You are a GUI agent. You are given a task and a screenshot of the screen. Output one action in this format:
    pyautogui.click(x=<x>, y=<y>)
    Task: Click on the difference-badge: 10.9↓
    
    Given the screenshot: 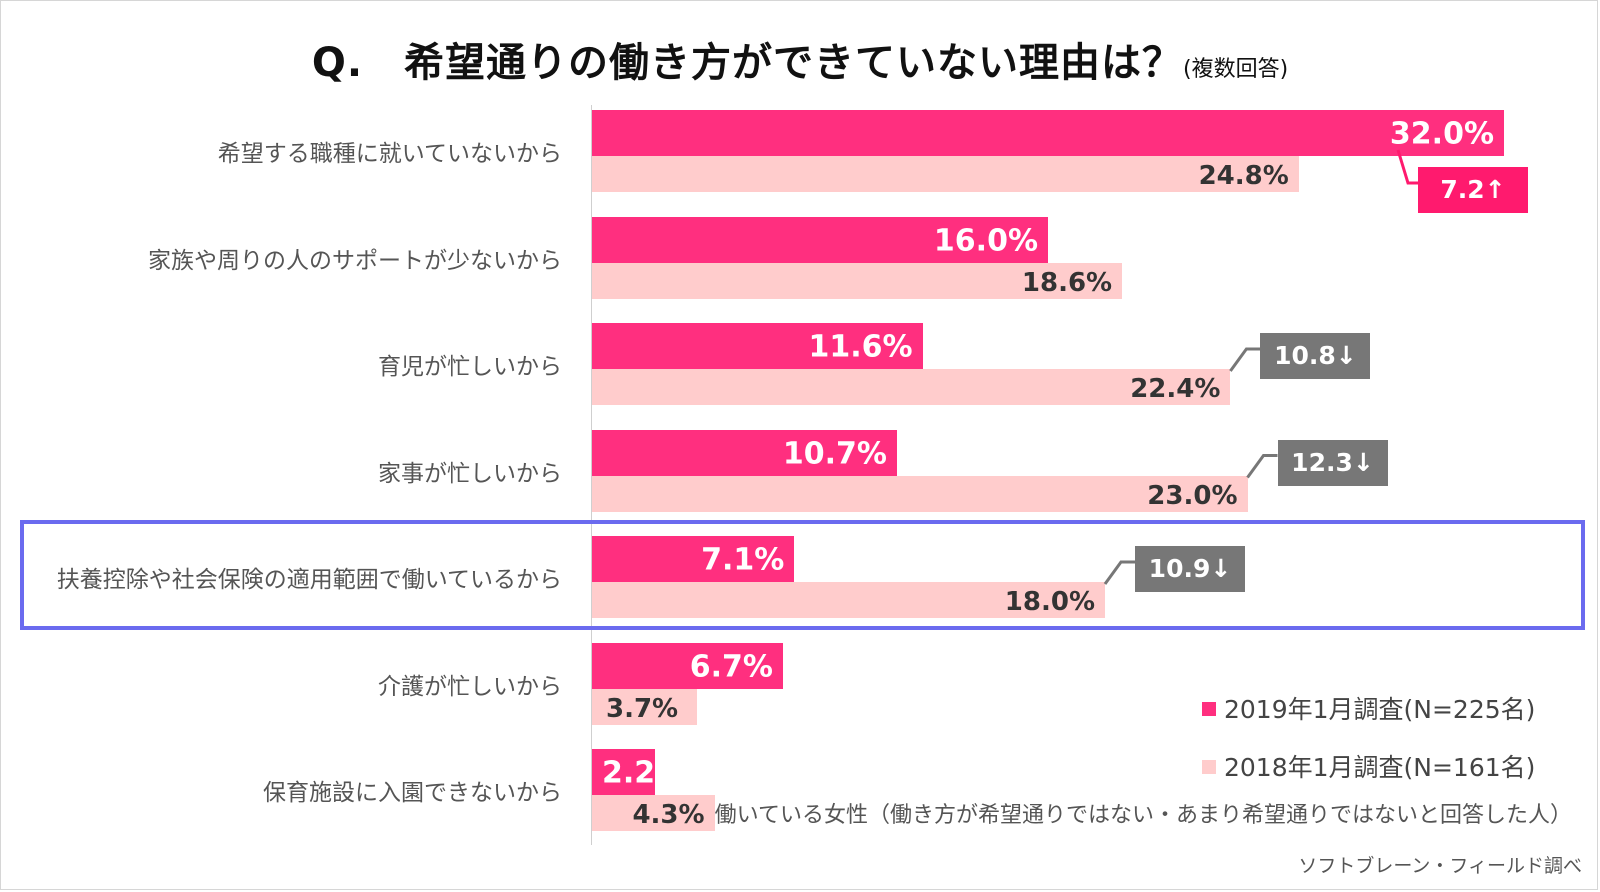 What is the action you would take?
    pyautogui.click(x=1190, y=569)
    